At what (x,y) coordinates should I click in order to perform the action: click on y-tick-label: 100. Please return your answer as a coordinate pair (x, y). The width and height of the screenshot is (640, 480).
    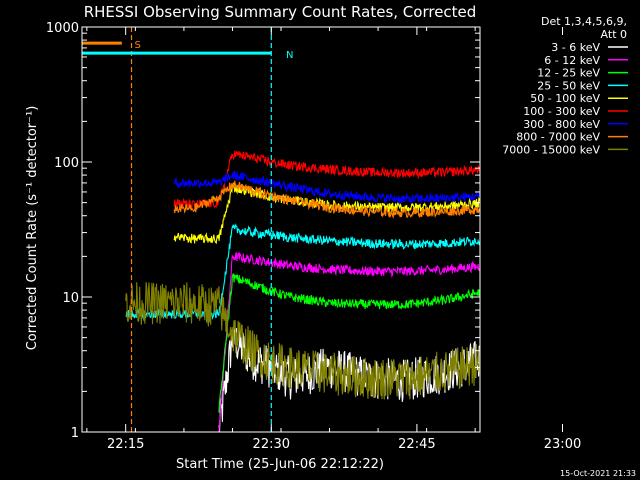
    Looking at the image, I should click on (66, 163).